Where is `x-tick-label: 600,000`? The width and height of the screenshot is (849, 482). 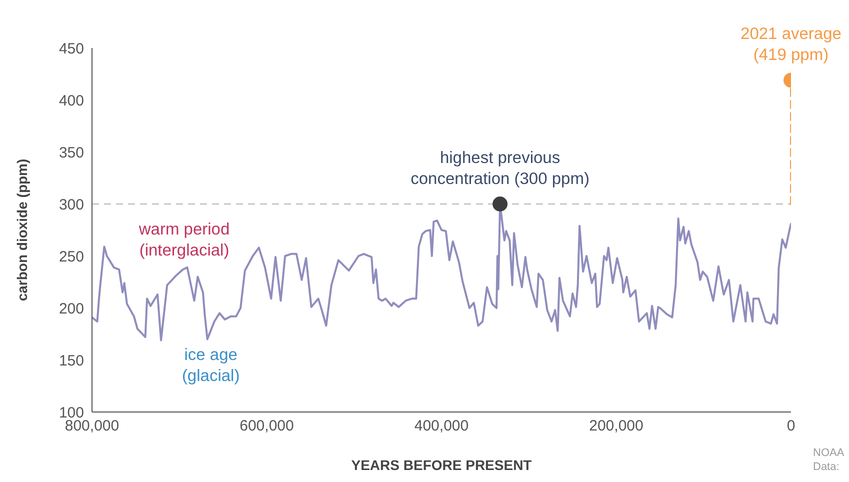 x-tick-label: 600,000 is located at coordinates (267, 426).